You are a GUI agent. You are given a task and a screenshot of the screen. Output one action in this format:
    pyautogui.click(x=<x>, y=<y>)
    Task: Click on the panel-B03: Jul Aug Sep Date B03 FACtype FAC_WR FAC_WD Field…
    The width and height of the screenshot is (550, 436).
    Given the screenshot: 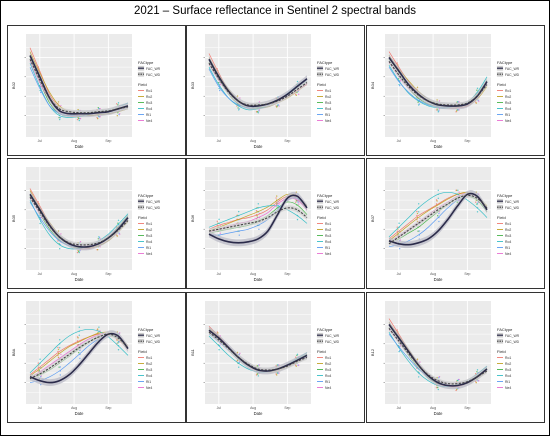 What is the action you would take?
    pyautogui.click(x=275, y=90)
    